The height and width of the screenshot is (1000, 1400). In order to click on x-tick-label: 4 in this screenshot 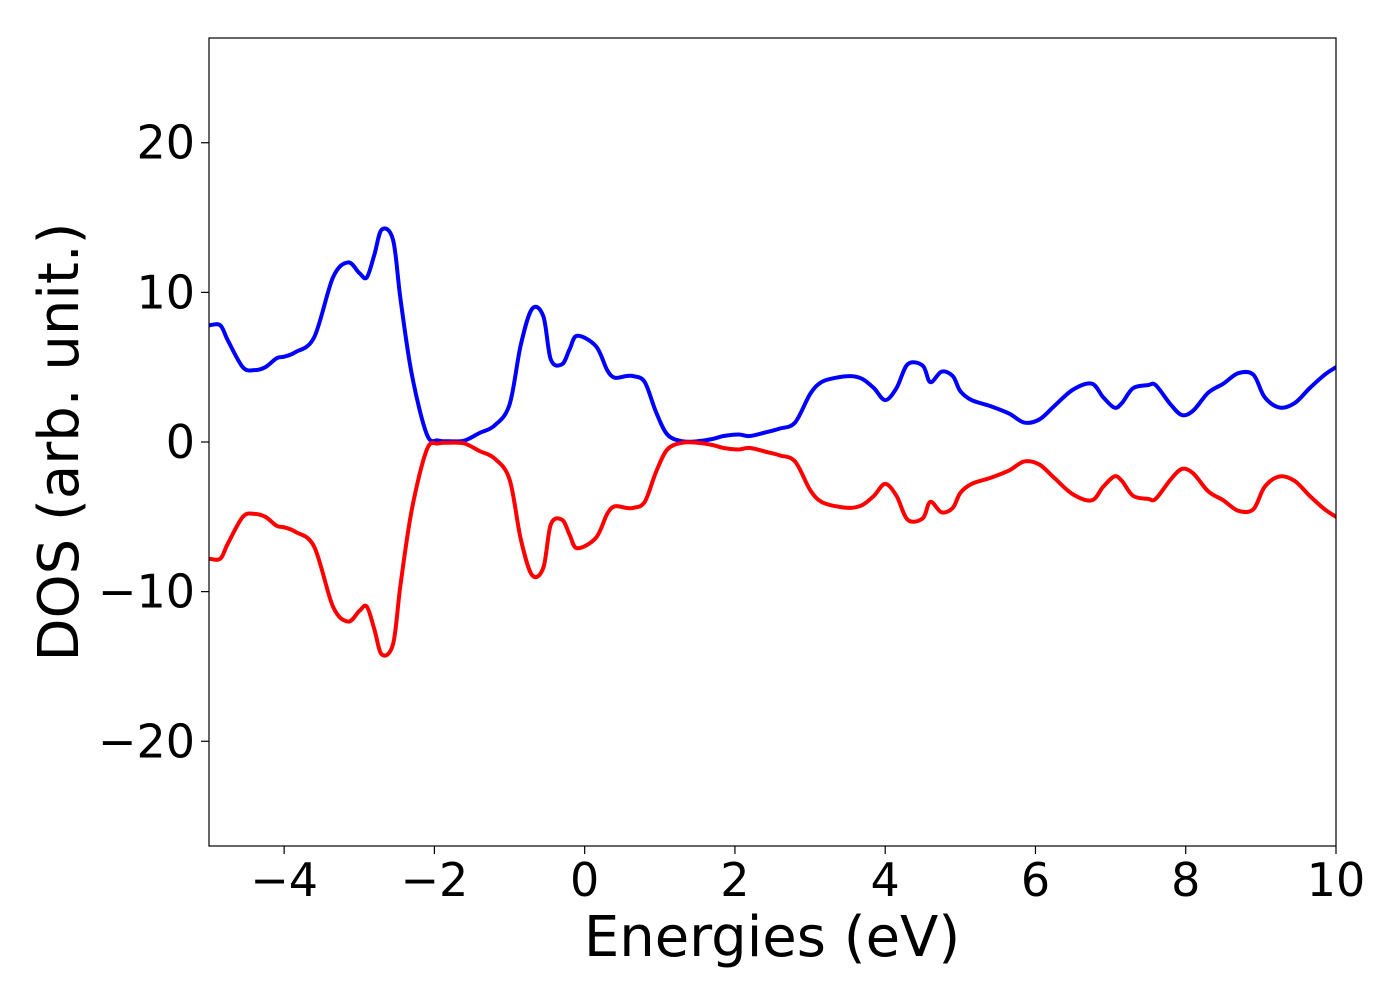, I will do `click(885, 880)`.